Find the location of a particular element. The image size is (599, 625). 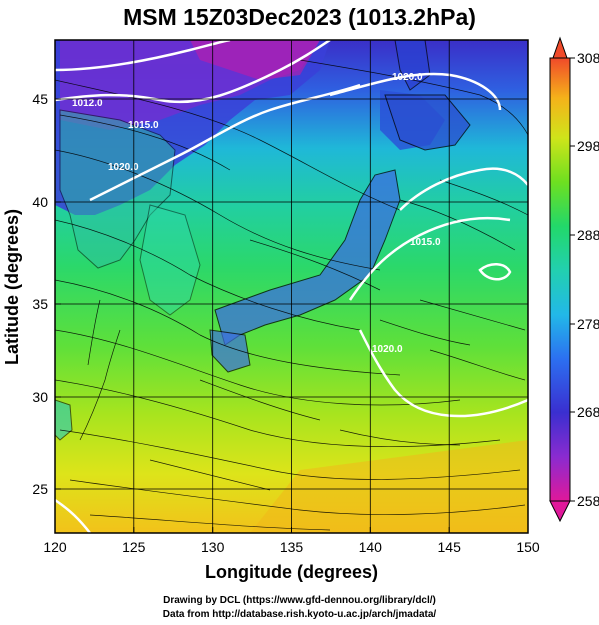

isobar-1020-south is located at coordinates (443, 373).